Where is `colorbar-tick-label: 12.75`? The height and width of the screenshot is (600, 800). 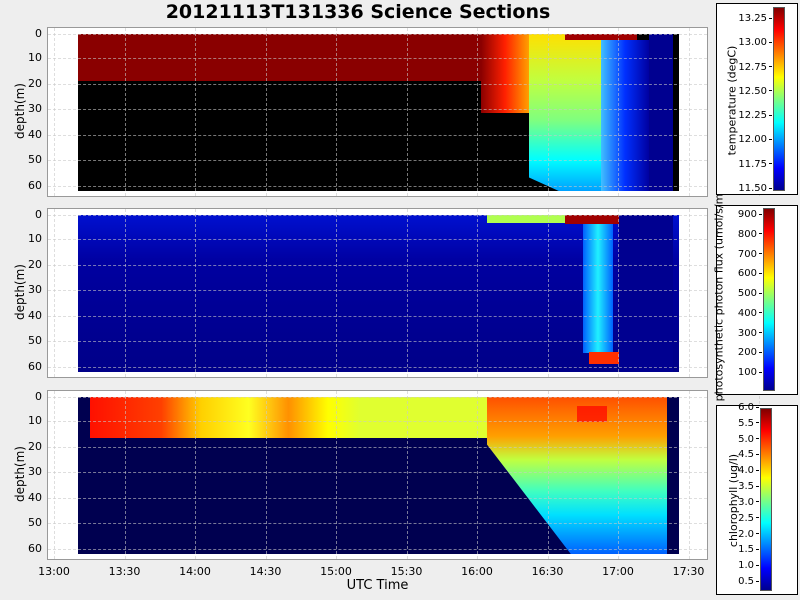 colorbar-tick-label: 12.75 is located at coordinates (755, 67).